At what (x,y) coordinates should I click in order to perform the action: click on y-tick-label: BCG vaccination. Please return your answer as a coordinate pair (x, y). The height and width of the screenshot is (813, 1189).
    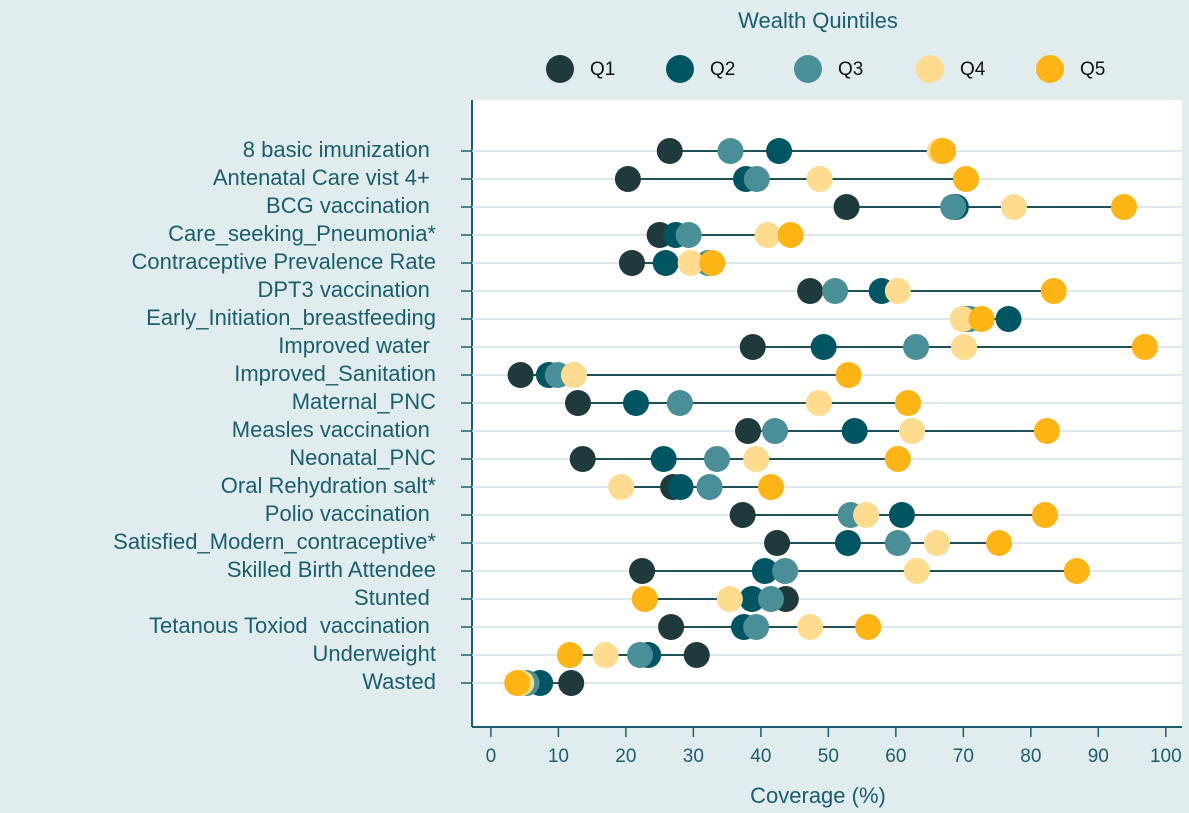
    Looking at the image, I should click on (351, 205).